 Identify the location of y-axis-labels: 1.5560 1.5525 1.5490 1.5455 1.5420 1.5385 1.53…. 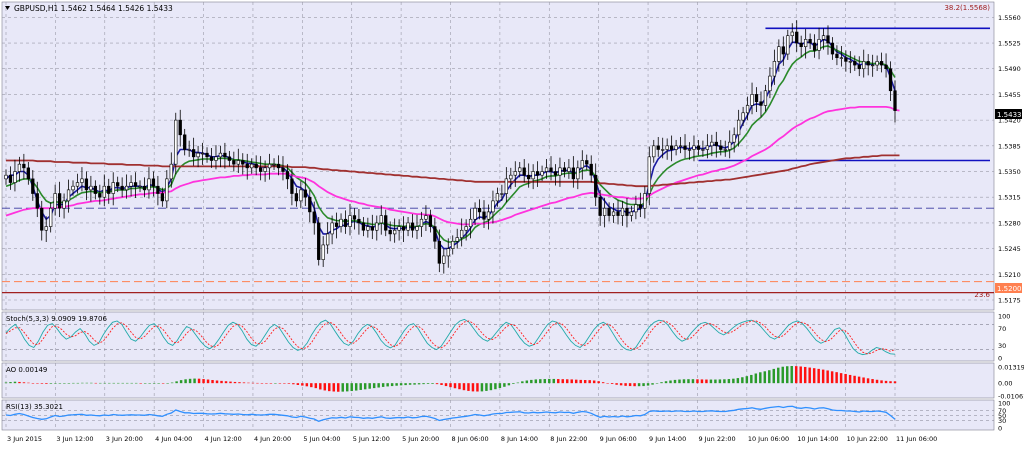
(1011, 223).